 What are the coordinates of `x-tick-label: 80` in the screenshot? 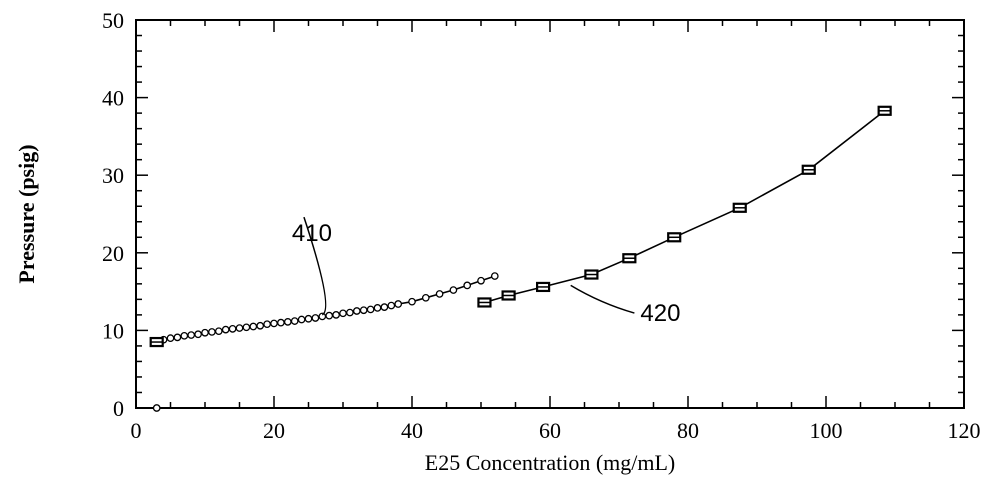 It's located at (688, 430).